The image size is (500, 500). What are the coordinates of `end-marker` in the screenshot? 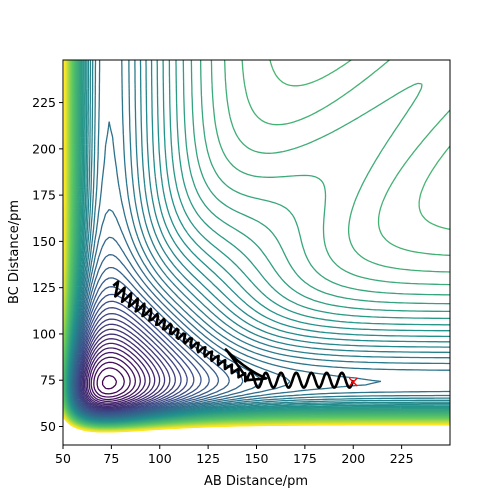 It's located at (353, 382).